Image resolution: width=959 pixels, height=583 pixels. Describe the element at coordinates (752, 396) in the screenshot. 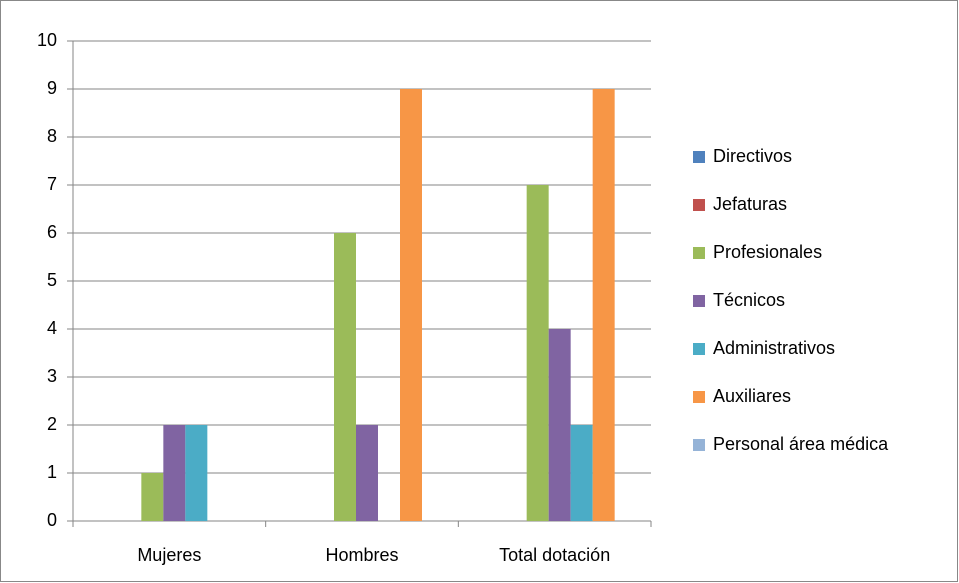

I see `legend-label: Auxiliares` at that location.